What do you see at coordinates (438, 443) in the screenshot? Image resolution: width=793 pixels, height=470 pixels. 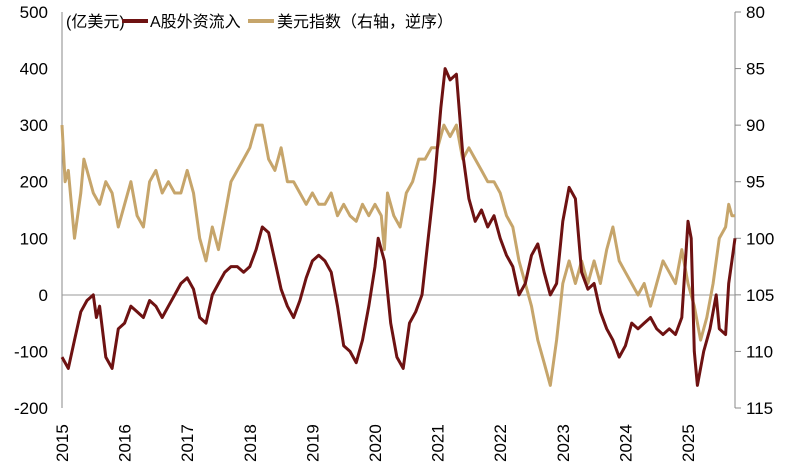 I see `x-tick-label: 2021` at bounding box center [438, 443].